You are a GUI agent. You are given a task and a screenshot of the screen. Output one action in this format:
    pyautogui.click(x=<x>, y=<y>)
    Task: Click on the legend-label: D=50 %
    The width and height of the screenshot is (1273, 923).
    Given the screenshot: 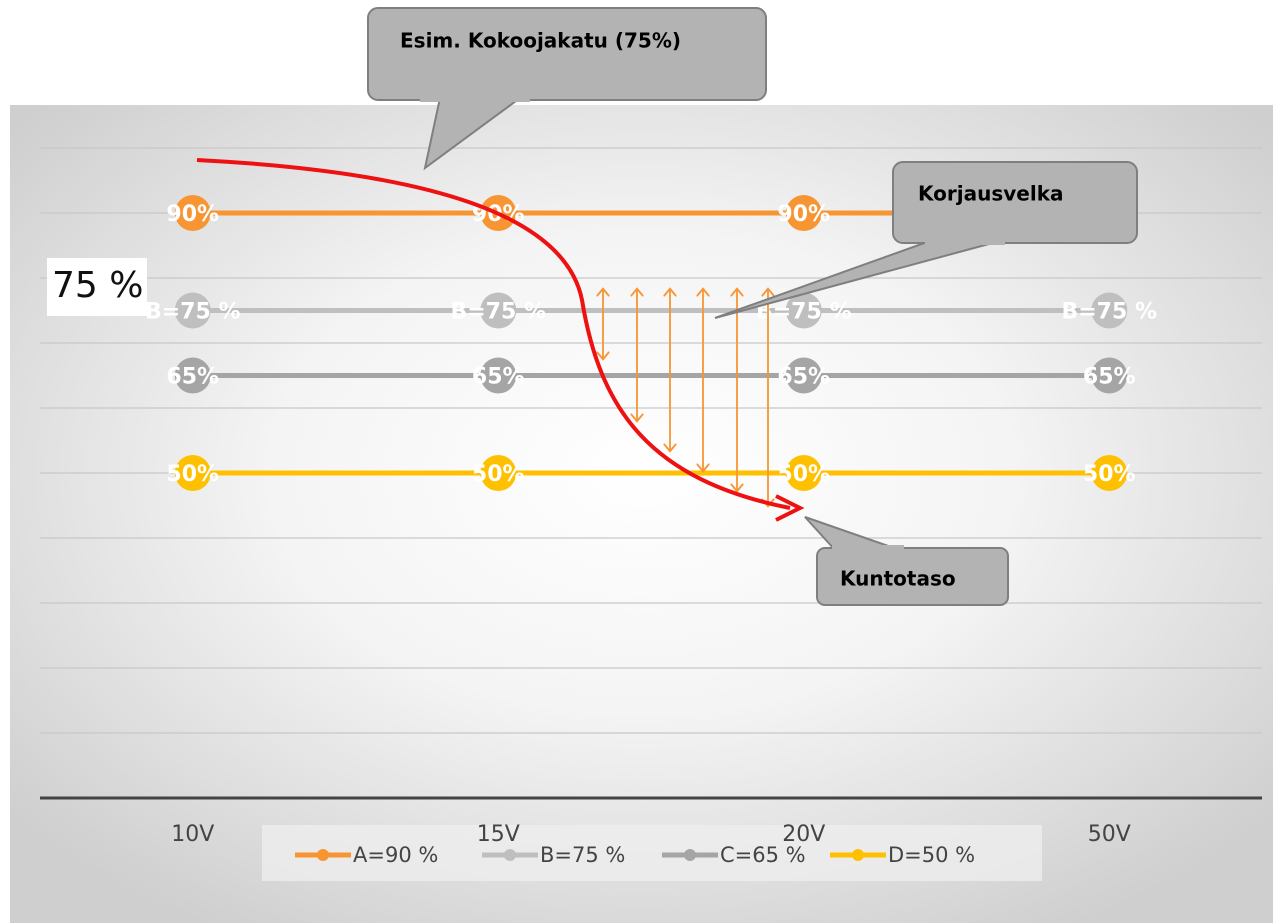 What is the action you would take?
    pyautogui.click(x=931, y=855)
    